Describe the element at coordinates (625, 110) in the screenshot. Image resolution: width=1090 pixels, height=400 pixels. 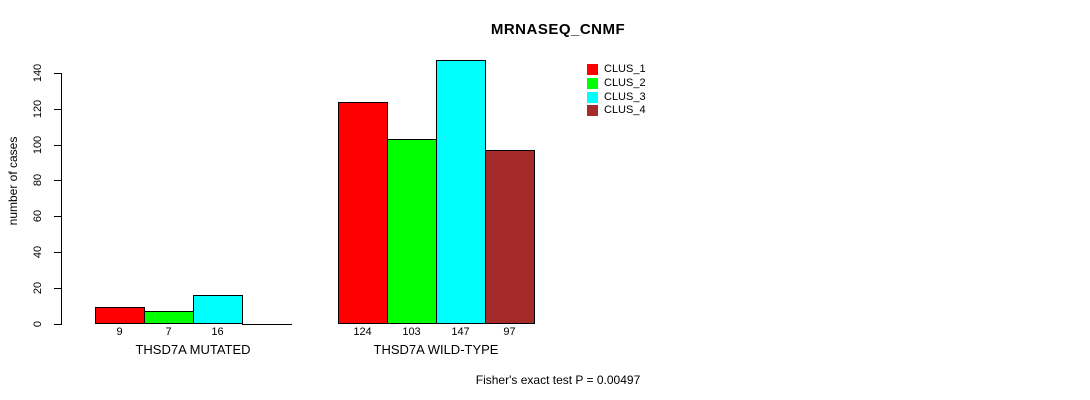
I see `legend-label: CLUS_4` at that location.